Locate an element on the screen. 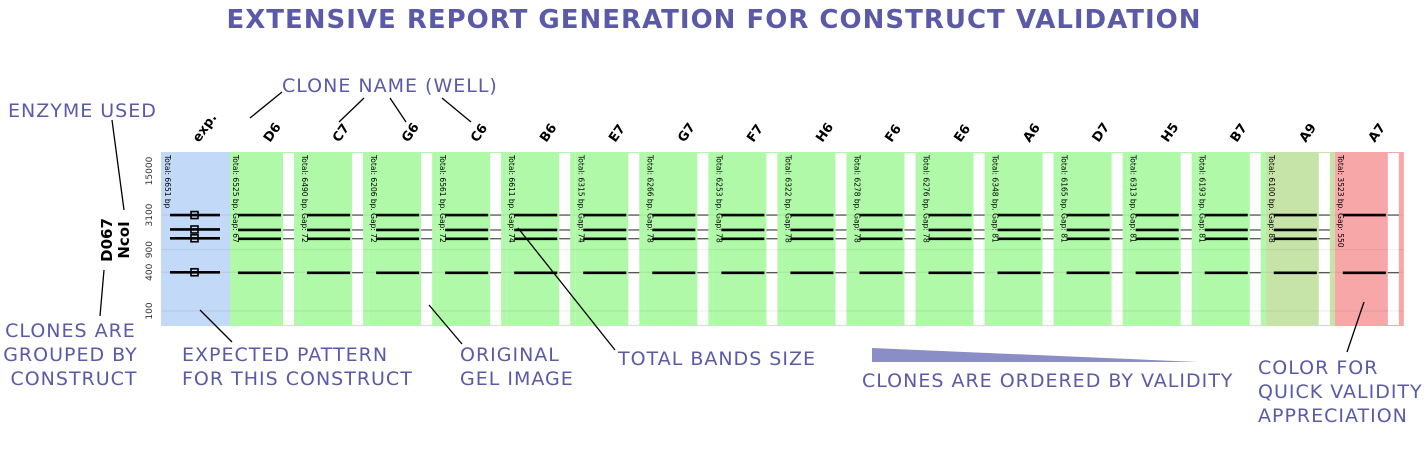 The width and height of the screenshot is (1428, 450). clone-name-header: F7 is located at coordinates (755, 133).